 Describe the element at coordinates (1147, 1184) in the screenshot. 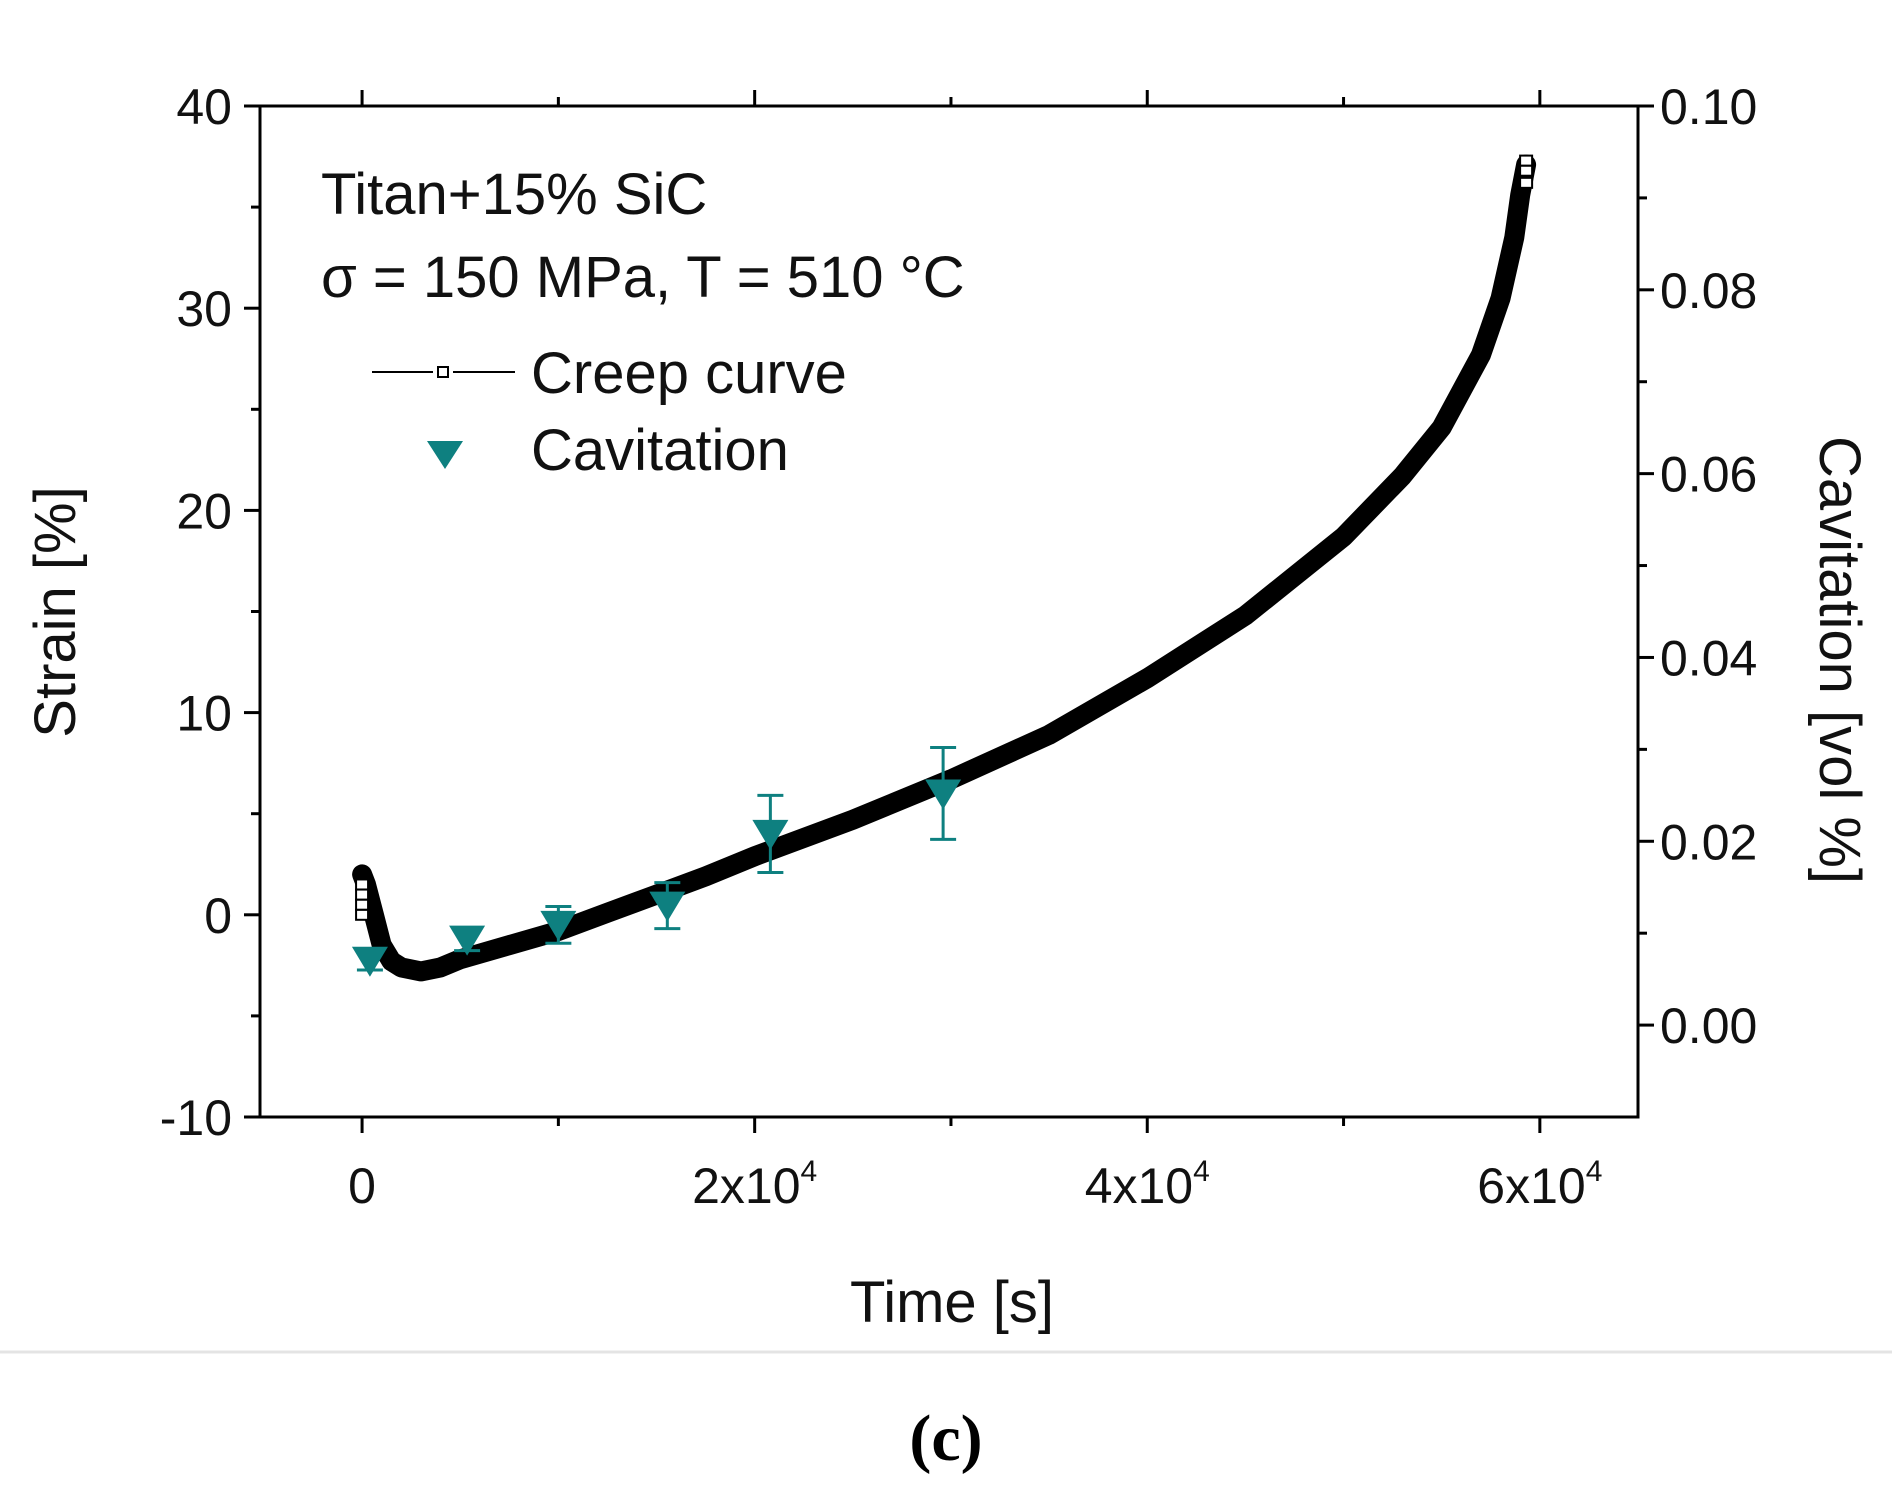

I see `x-tick-label: 4x10⁴` at that location.